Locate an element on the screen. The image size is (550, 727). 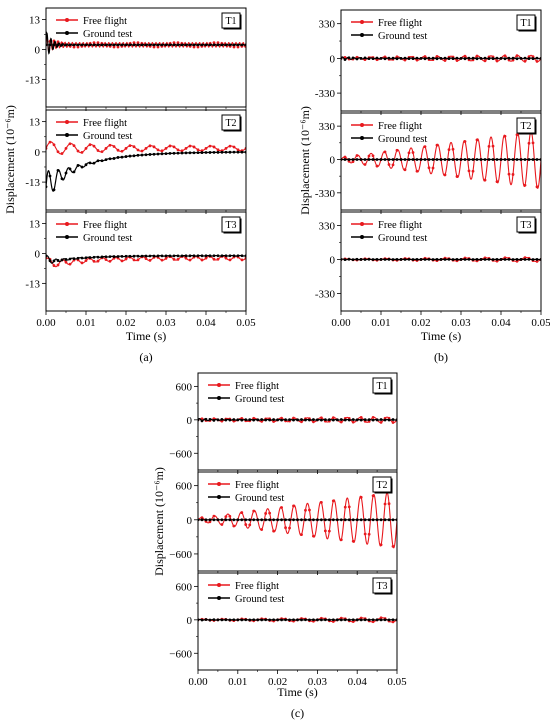
x-tick-label: 0.04 is located at coordinates (358, 682).